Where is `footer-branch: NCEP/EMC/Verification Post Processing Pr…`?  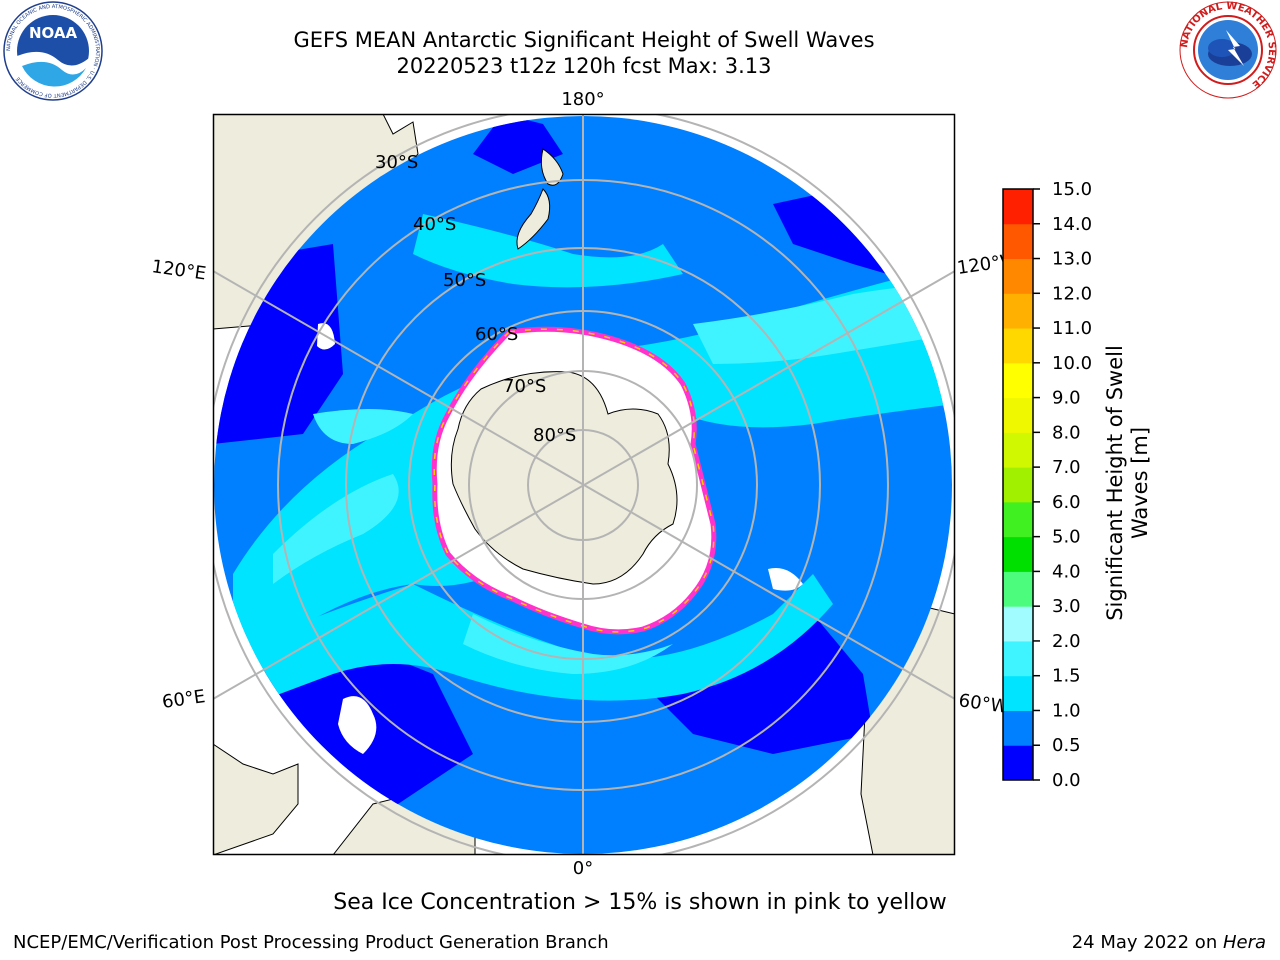 footer-branch: NCEP/EMC/Verification Post Processing Pr… is located at coordinates (311, 942).